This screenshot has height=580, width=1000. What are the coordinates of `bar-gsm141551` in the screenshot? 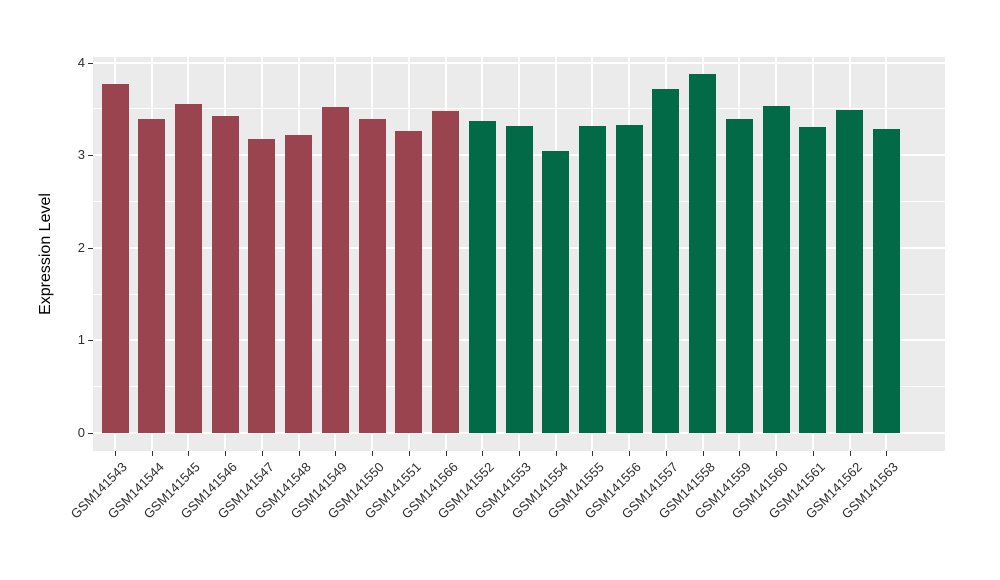 It's located at (409, 282).